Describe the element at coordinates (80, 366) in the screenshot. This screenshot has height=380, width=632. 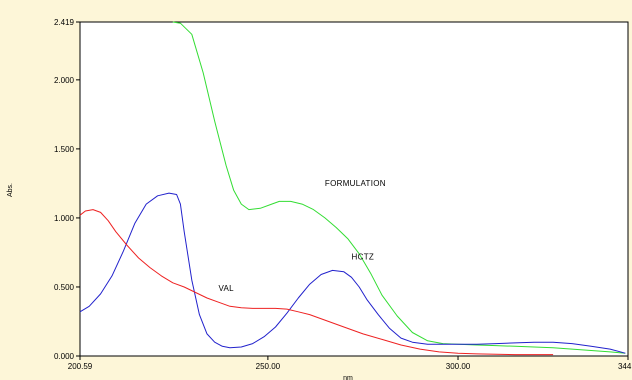
I see `x-tick-label: 200.59` at that location.